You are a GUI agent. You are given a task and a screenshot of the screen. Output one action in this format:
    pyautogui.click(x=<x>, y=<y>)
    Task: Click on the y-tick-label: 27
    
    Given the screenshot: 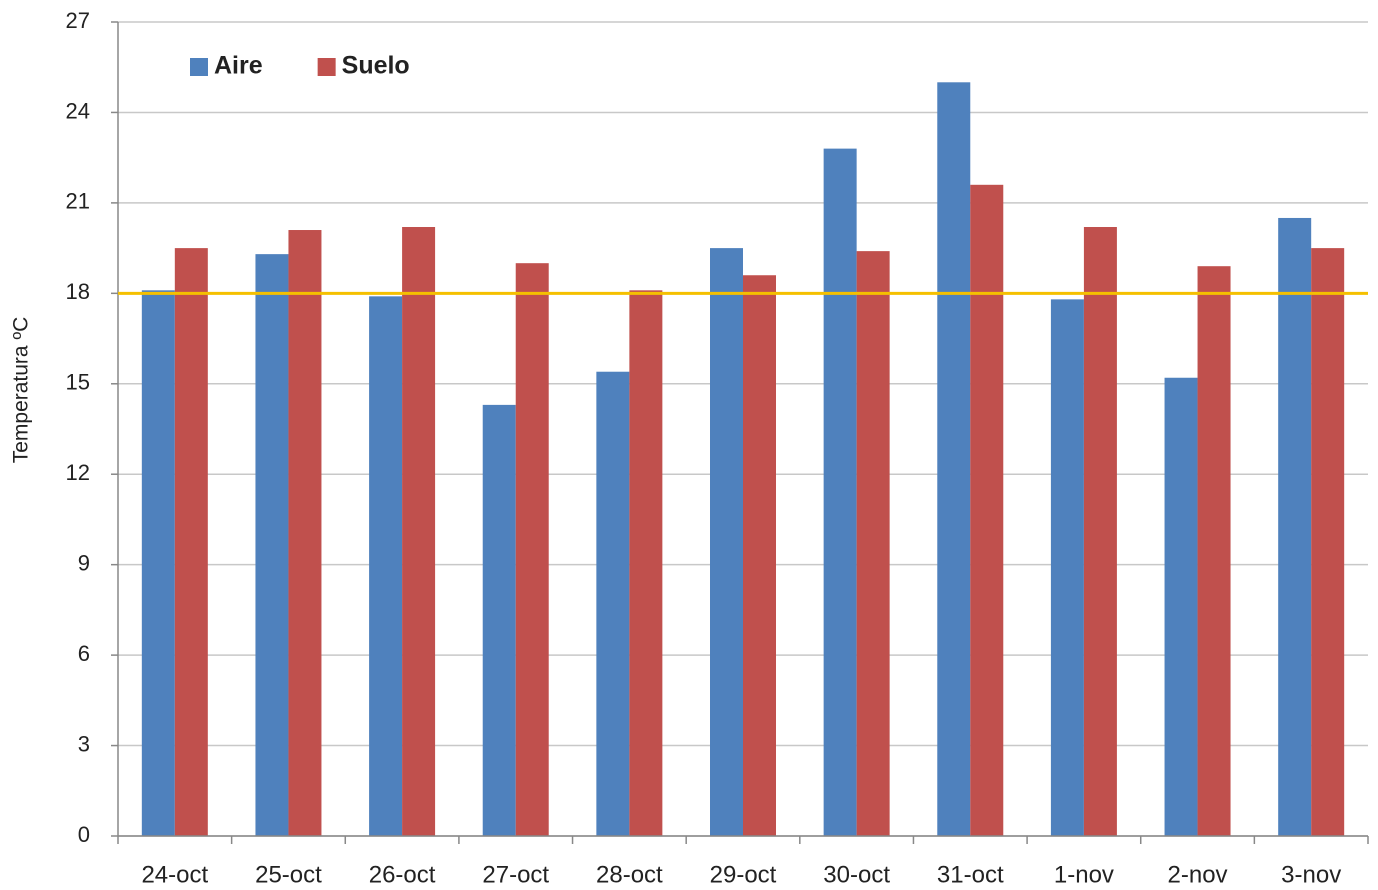 What is the action you would take?
    pyautogui.click(x=78, y=20)
    